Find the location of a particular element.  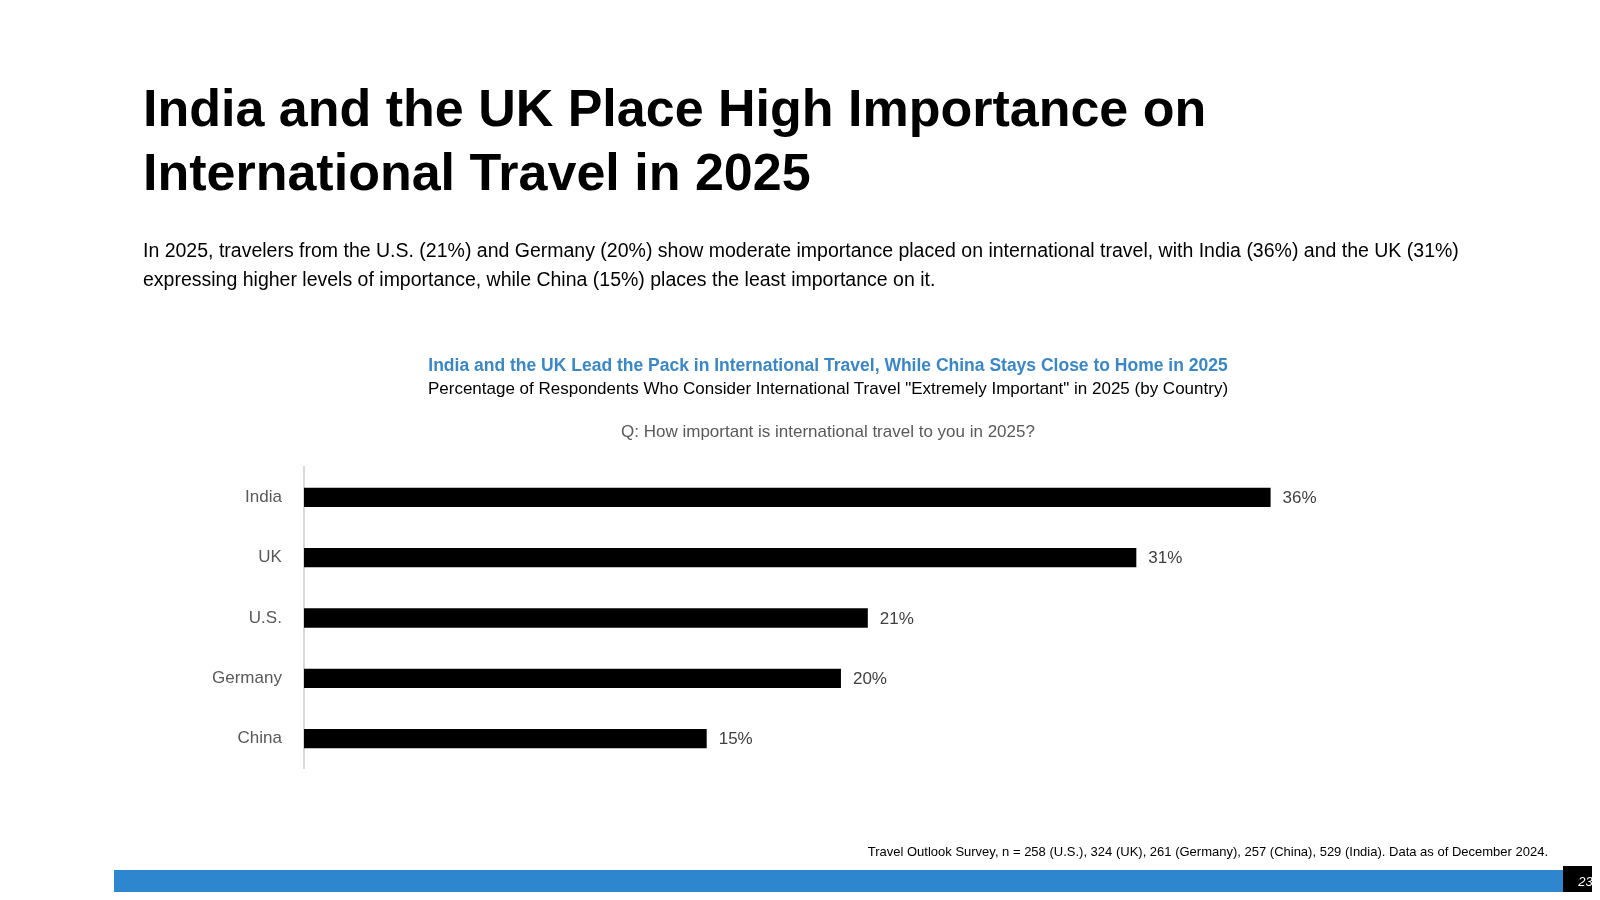

data-label: 31% is located at coordinates (1165, 558).